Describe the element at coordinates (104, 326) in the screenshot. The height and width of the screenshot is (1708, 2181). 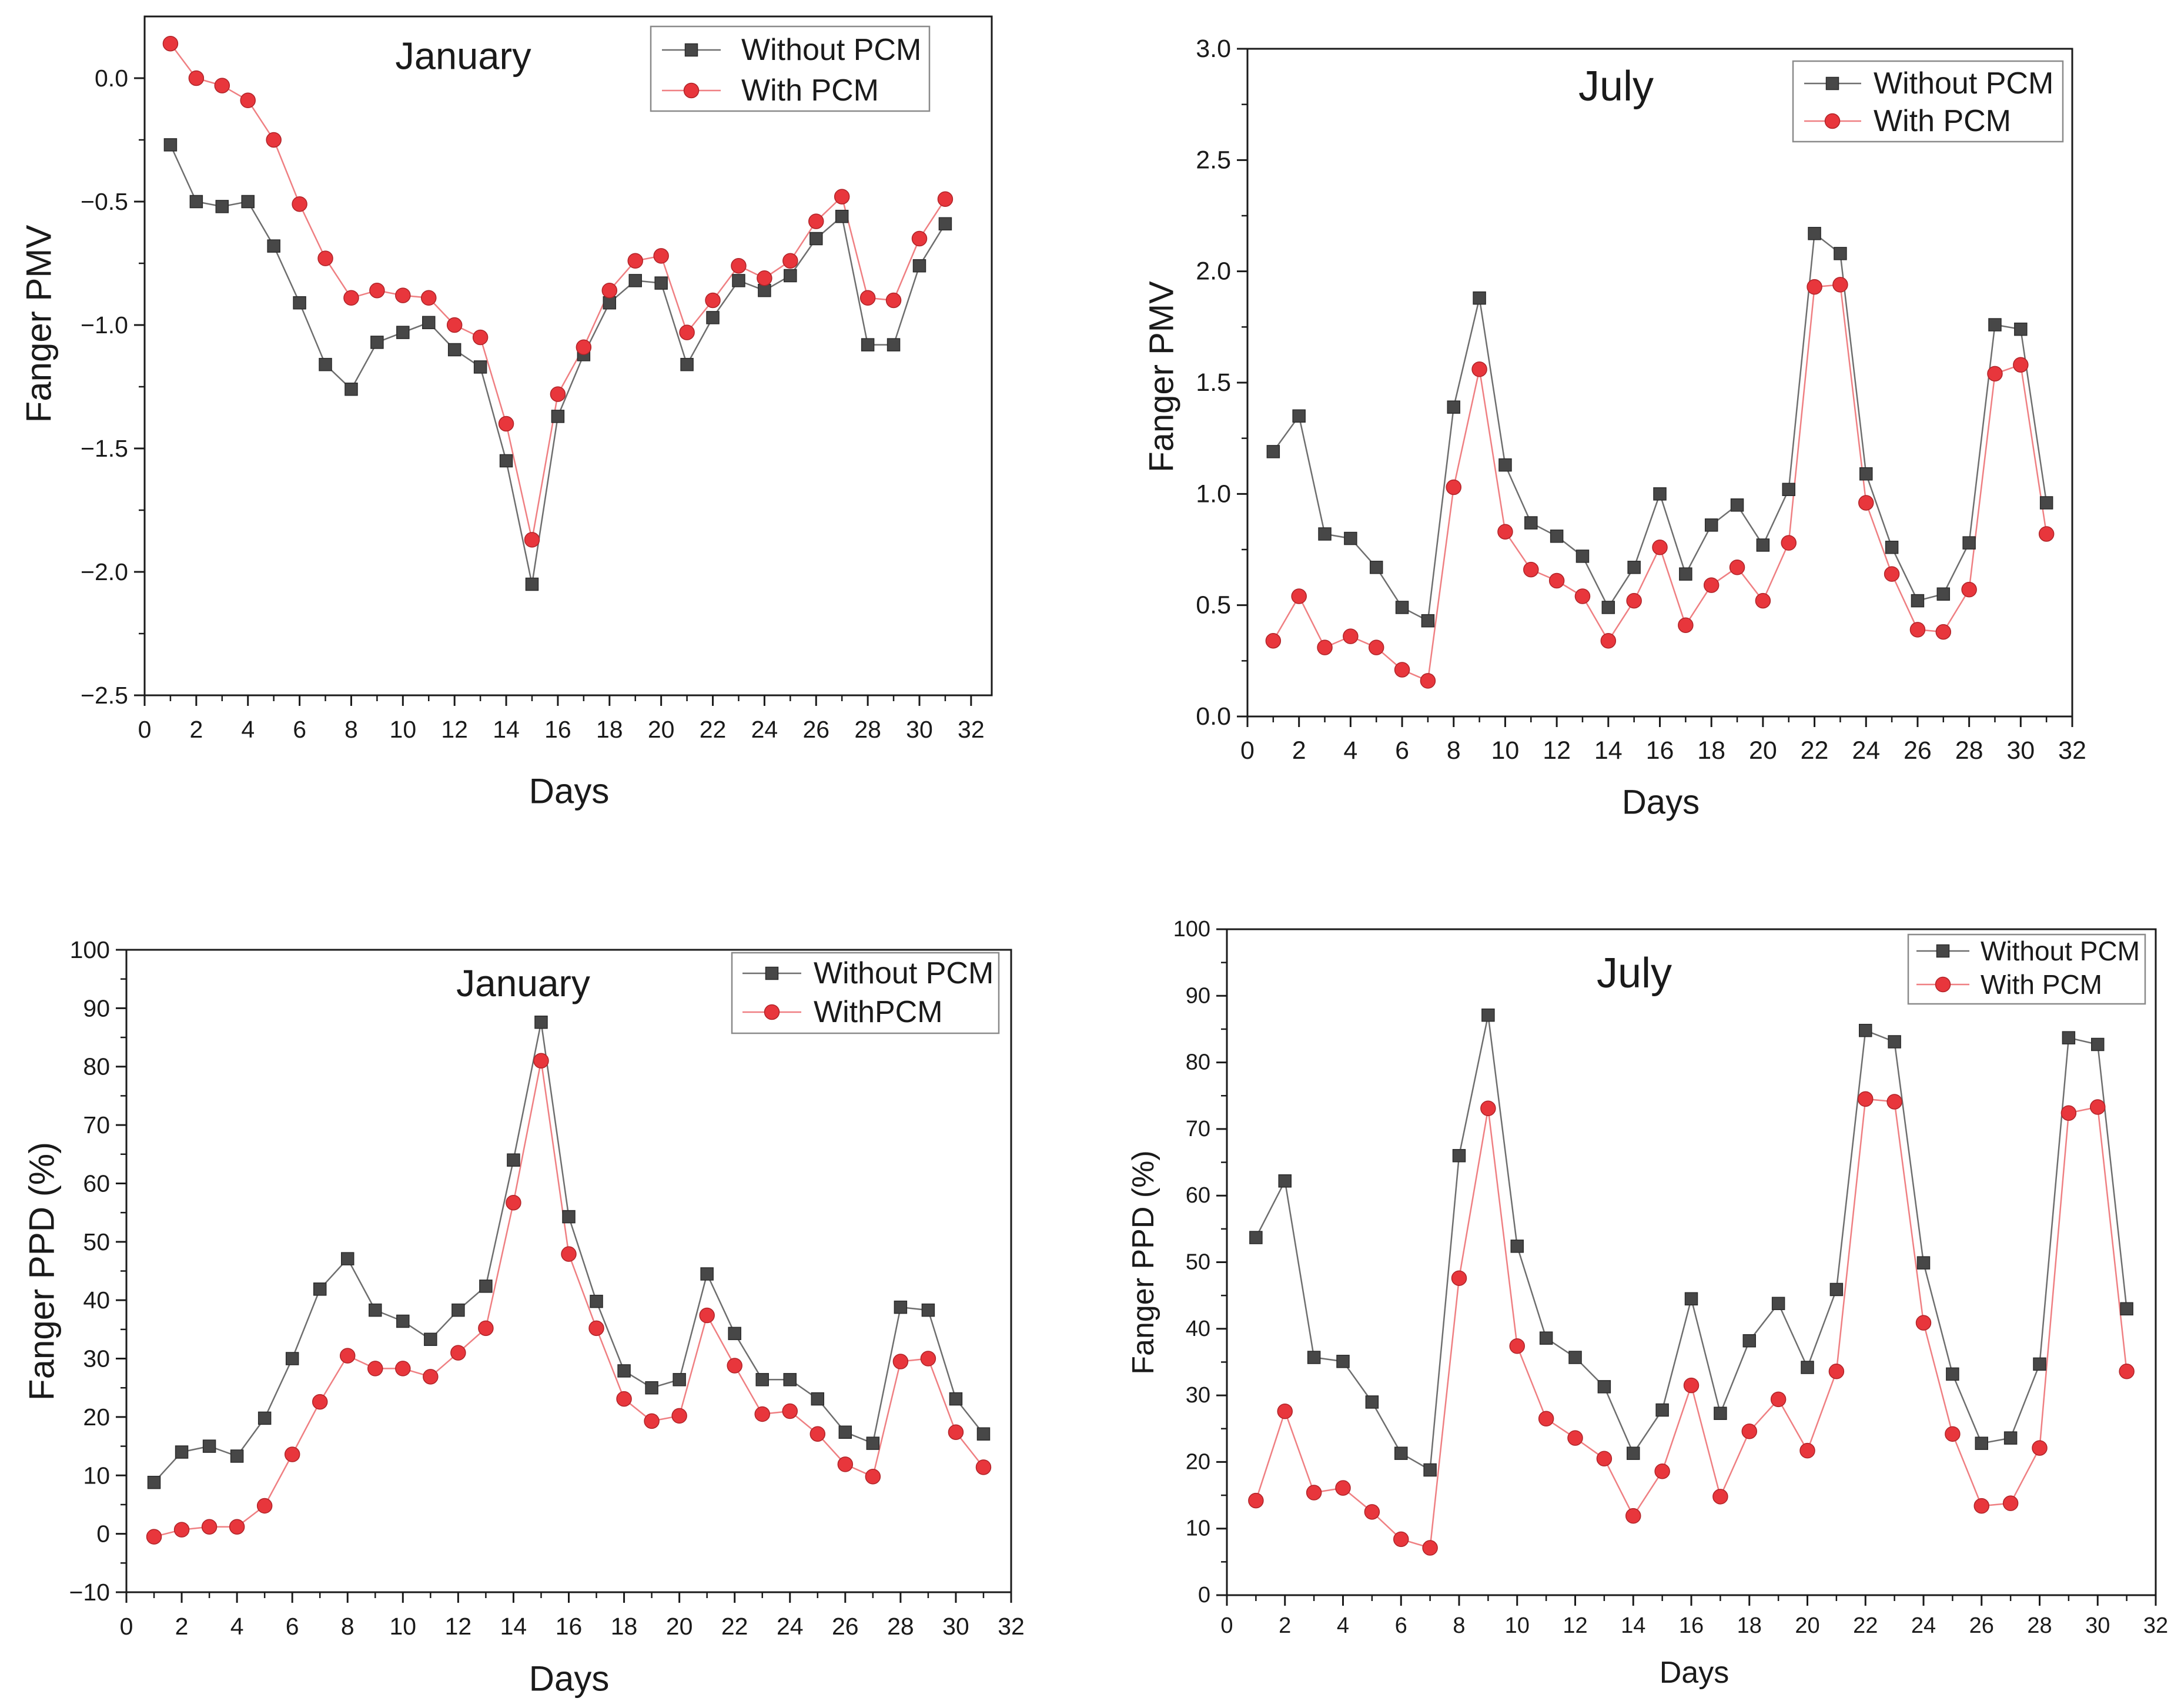
I see `y-tick-label: −1.0` at that location.